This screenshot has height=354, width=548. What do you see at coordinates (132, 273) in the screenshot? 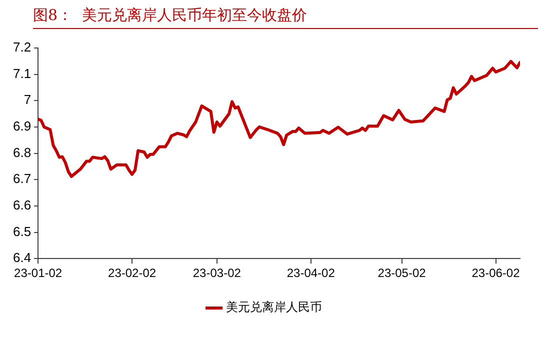
I see `x-tick-label: 23-02-02` at bounding box center [132, 273].